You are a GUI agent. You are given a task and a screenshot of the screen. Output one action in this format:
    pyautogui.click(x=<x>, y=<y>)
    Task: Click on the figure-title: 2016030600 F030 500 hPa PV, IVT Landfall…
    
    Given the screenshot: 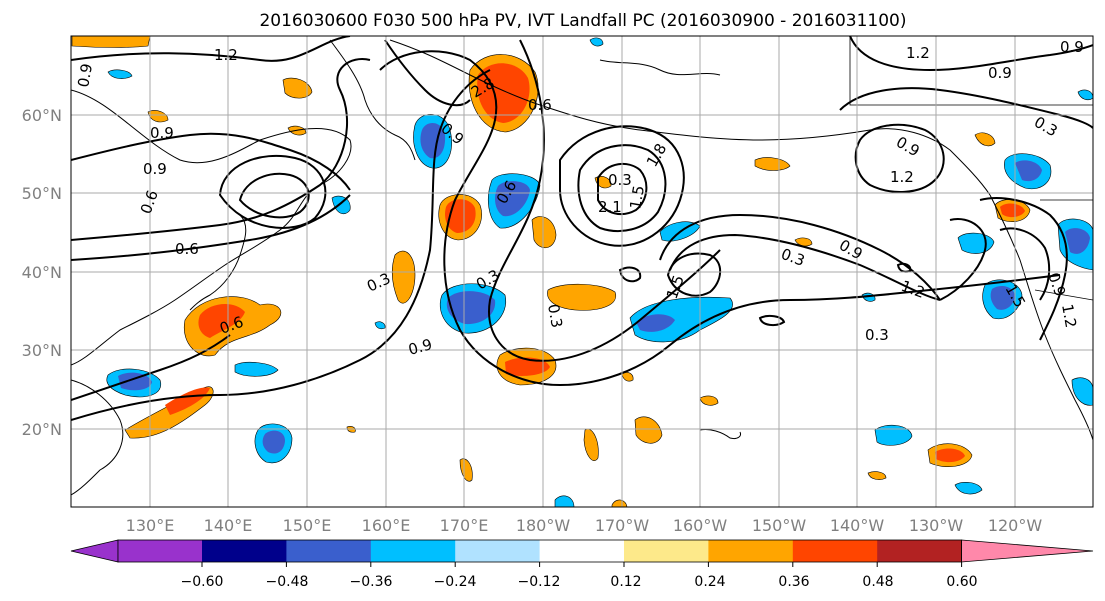 What is the action you would take?
    pyautogui.click(x=582, y=21)
    